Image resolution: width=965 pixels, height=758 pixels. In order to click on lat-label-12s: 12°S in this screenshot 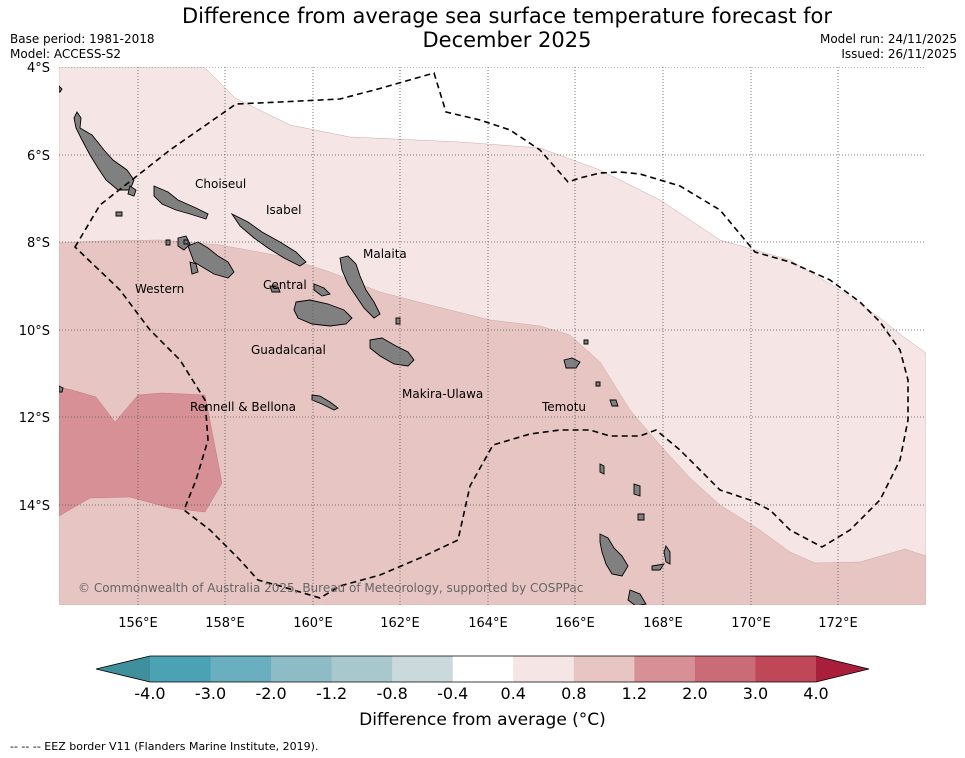, I will do `click(34, 418)`.